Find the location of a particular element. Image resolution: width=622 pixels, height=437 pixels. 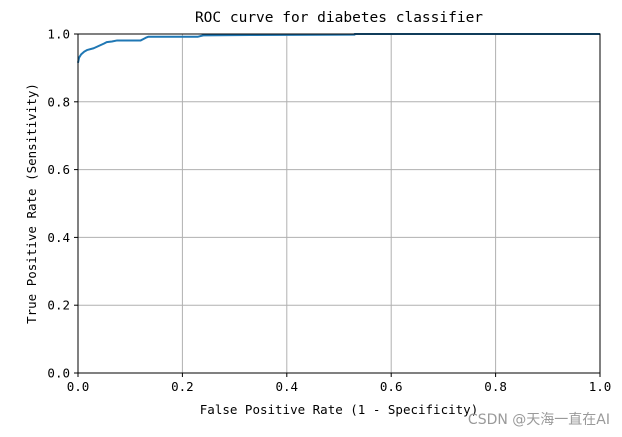

x-tick-label: 0.4 is located at coordinates (287, 386).